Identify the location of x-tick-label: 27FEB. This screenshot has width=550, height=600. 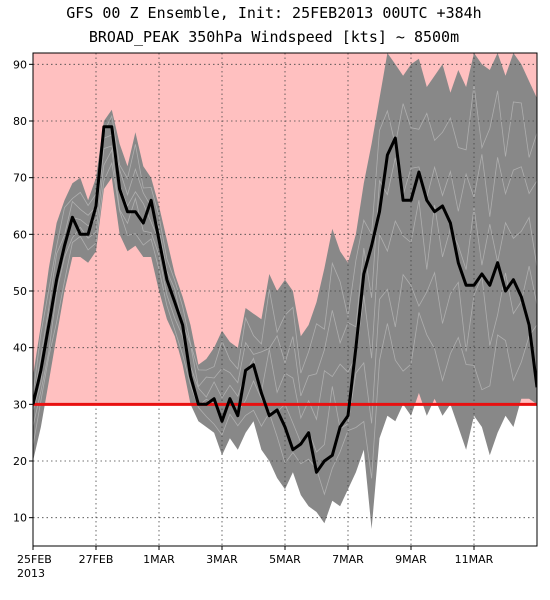
(96, 559).